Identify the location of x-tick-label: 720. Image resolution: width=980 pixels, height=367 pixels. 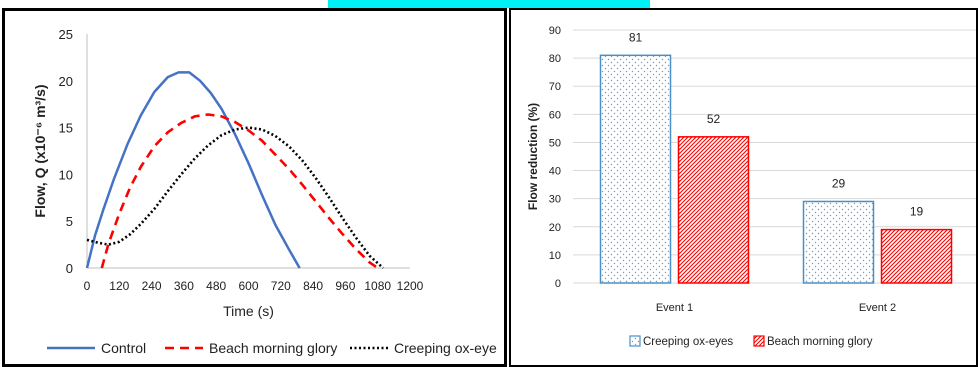
(281, 286).